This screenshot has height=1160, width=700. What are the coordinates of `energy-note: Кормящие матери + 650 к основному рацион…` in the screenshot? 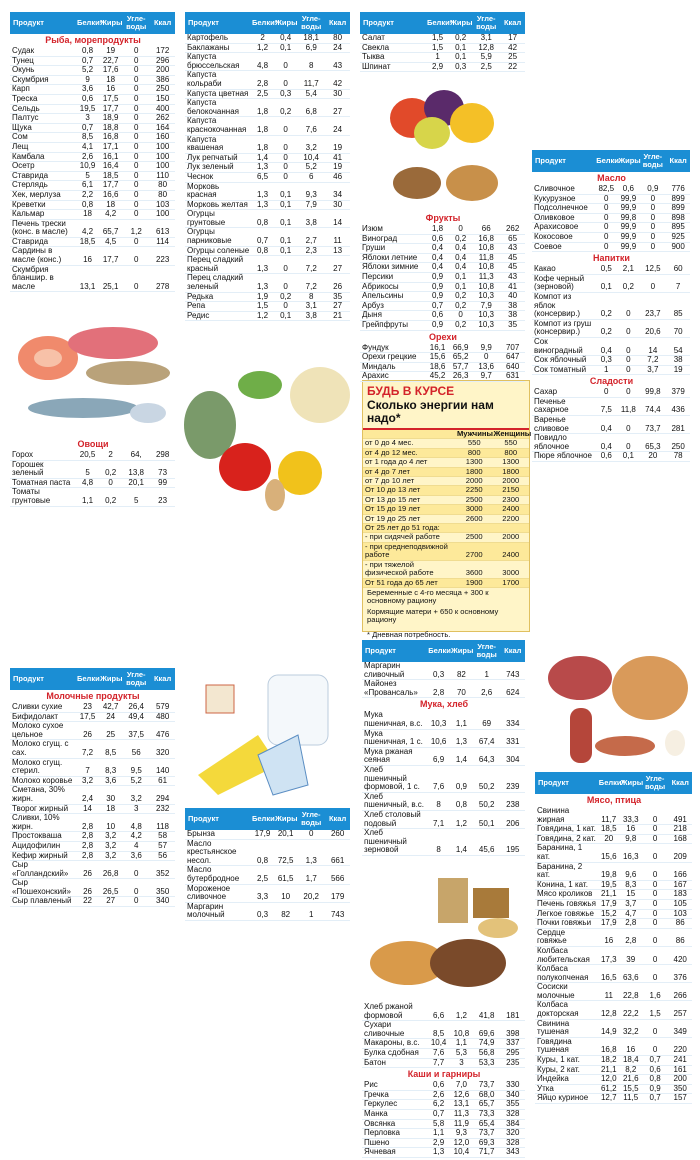 It's located at (433, 615).